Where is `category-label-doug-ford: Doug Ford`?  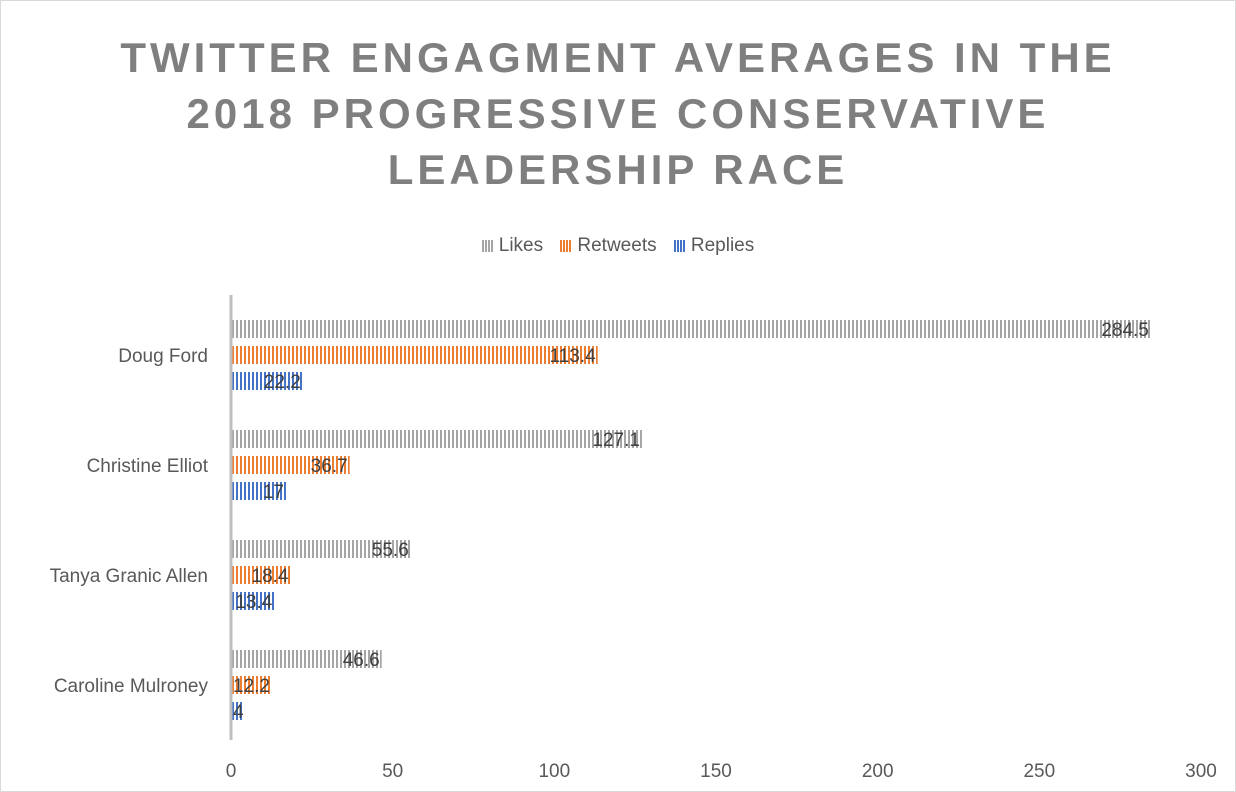
category-label-doug-ford: Doug Ford is located at coordinates (163, 356).